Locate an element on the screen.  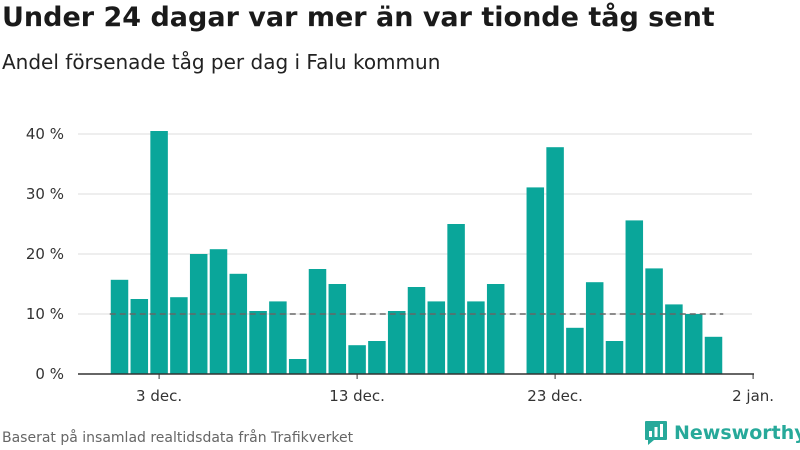
x-tick-label: 13 dec. is located at coordinates (357, 396).